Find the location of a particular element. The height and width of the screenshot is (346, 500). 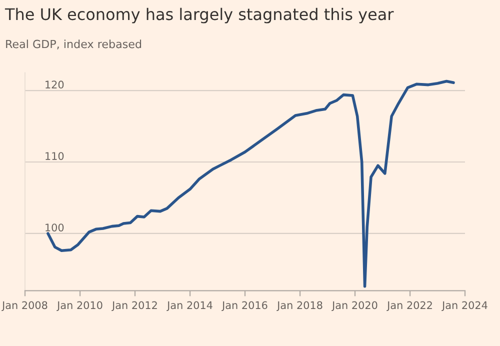

x-tick-label: Jan 2024 is located at coordinates (465, 306).